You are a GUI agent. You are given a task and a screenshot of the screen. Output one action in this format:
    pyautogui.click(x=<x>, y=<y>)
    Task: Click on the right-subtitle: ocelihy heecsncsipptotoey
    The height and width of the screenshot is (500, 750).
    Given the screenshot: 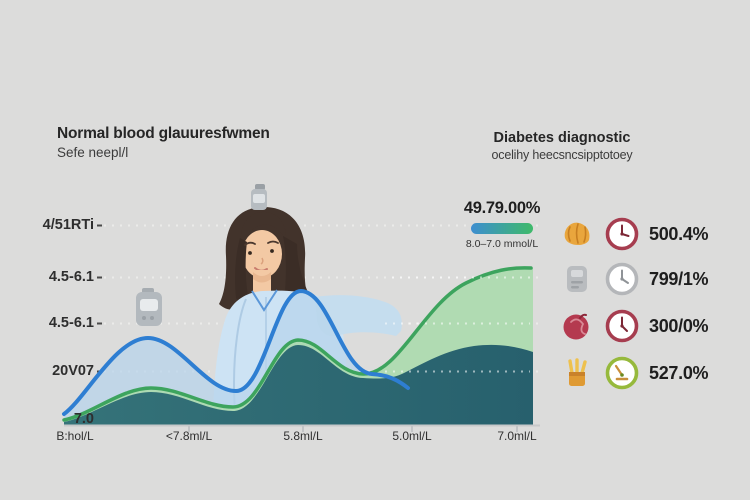 What is the action you would take?
    pyautogui.click(x=562, y=155)
    